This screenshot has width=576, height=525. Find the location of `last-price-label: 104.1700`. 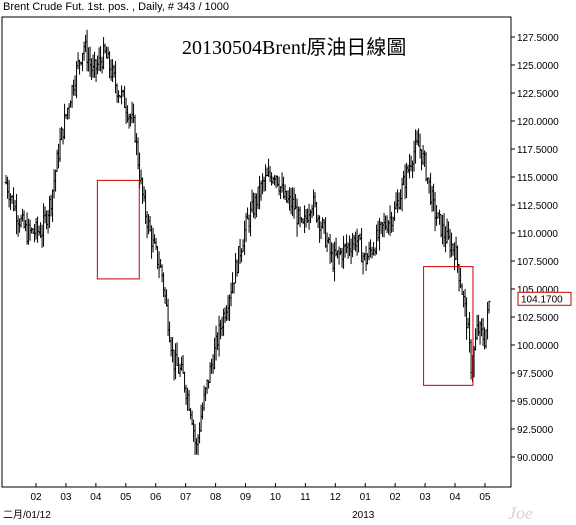

last-price-label: 104.1700 is located at coordinates (542, 299).